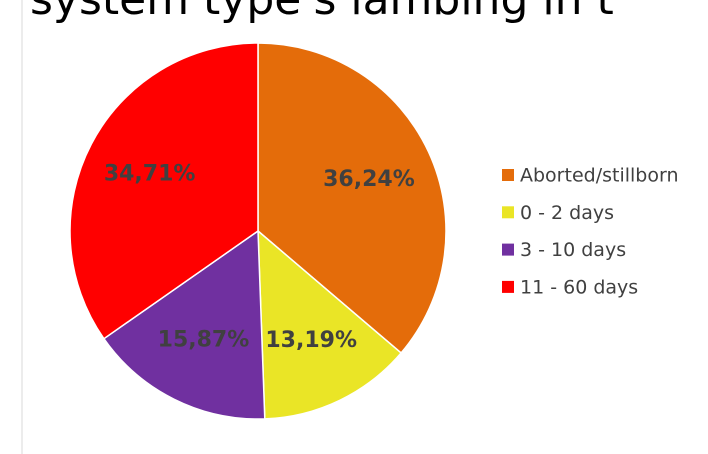 The height and width of the screenshot is (454, 708). Describe the element at coordinates (369, 179) in the screenshot. I see `data-label: 36,24%` at that location.